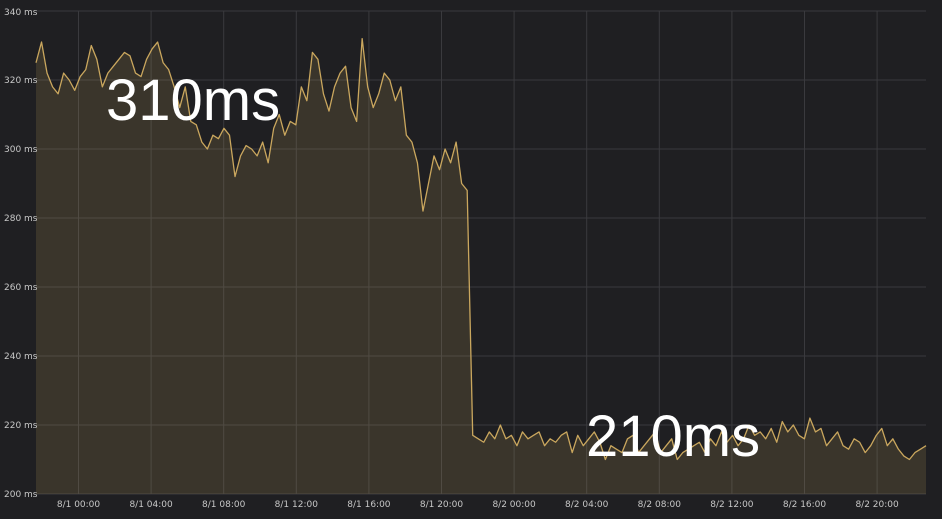 The height and width of the screenshot is (519, 942). Describe the element at coordinates (21, 288) in the screenshot. I see `y-tick-label: 260 ms` at that location.